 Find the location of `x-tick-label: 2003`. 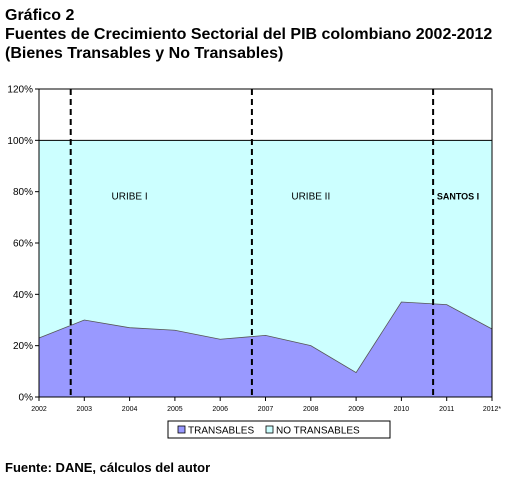

x-tick-label: 2003 is located at coordinates (85, 409).